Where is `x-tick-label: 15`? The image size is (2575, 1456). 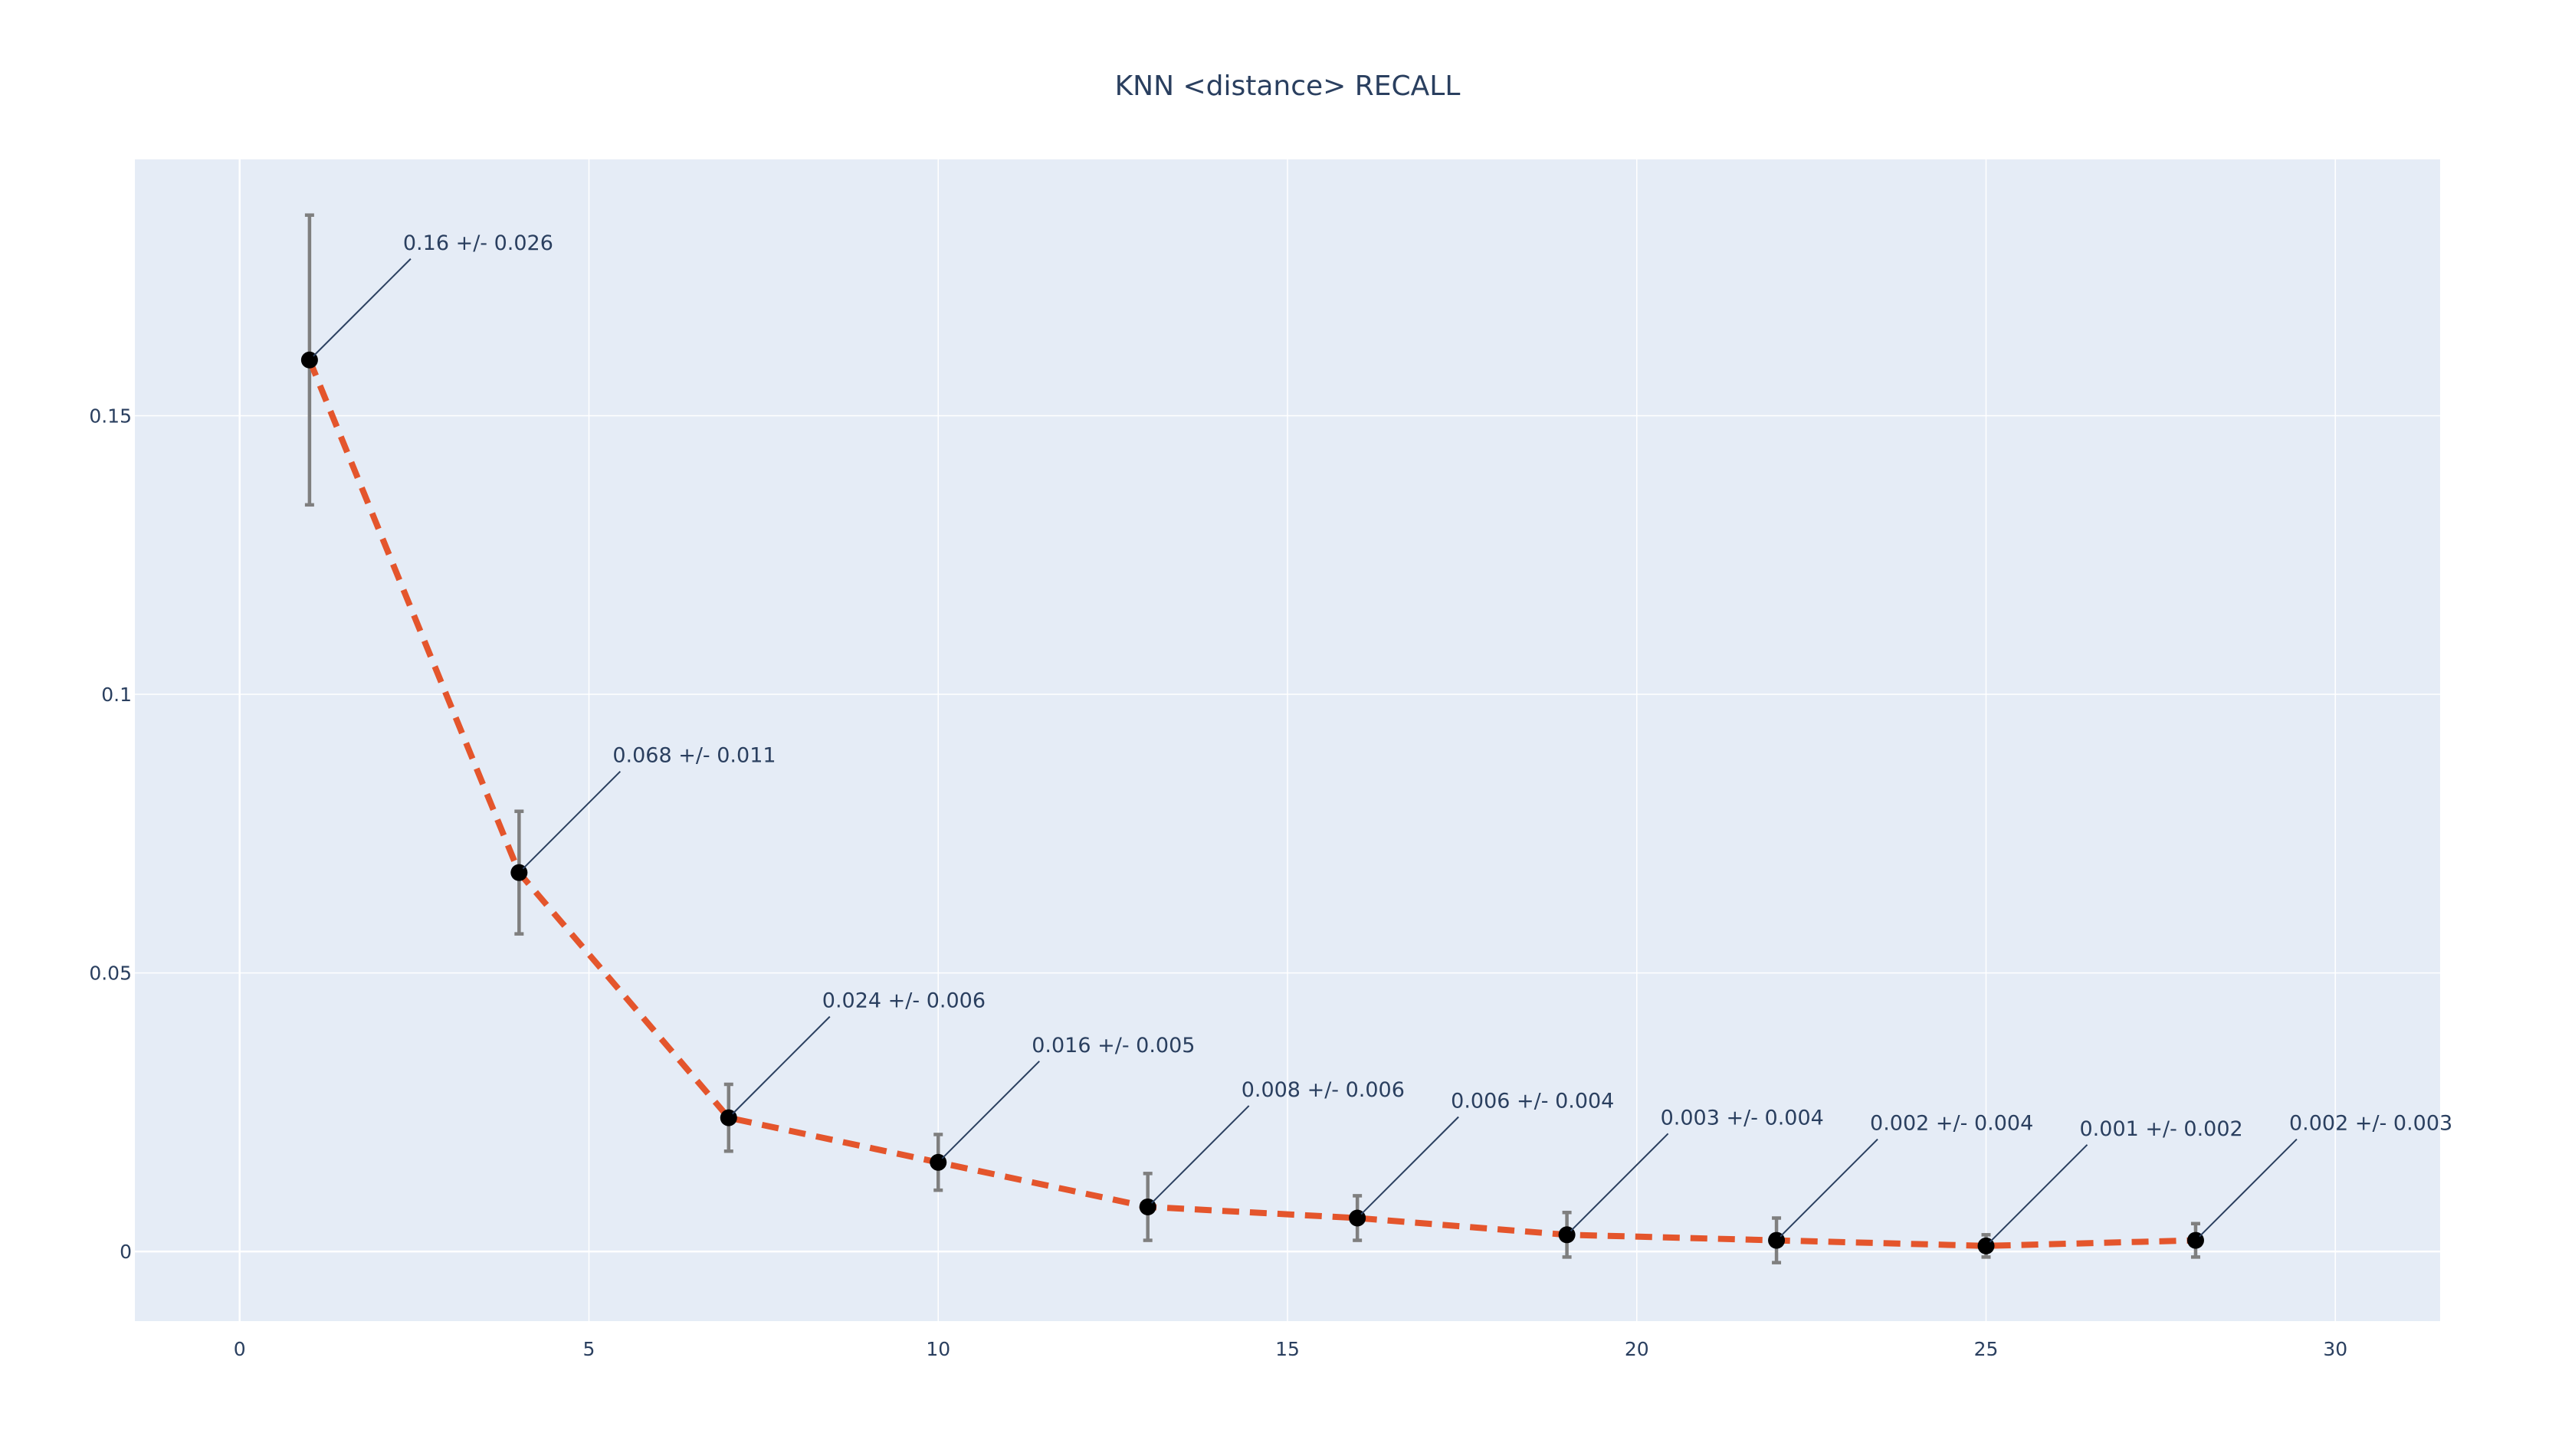 x-tick-label: 15 is located at coordinates (1287, 1349).